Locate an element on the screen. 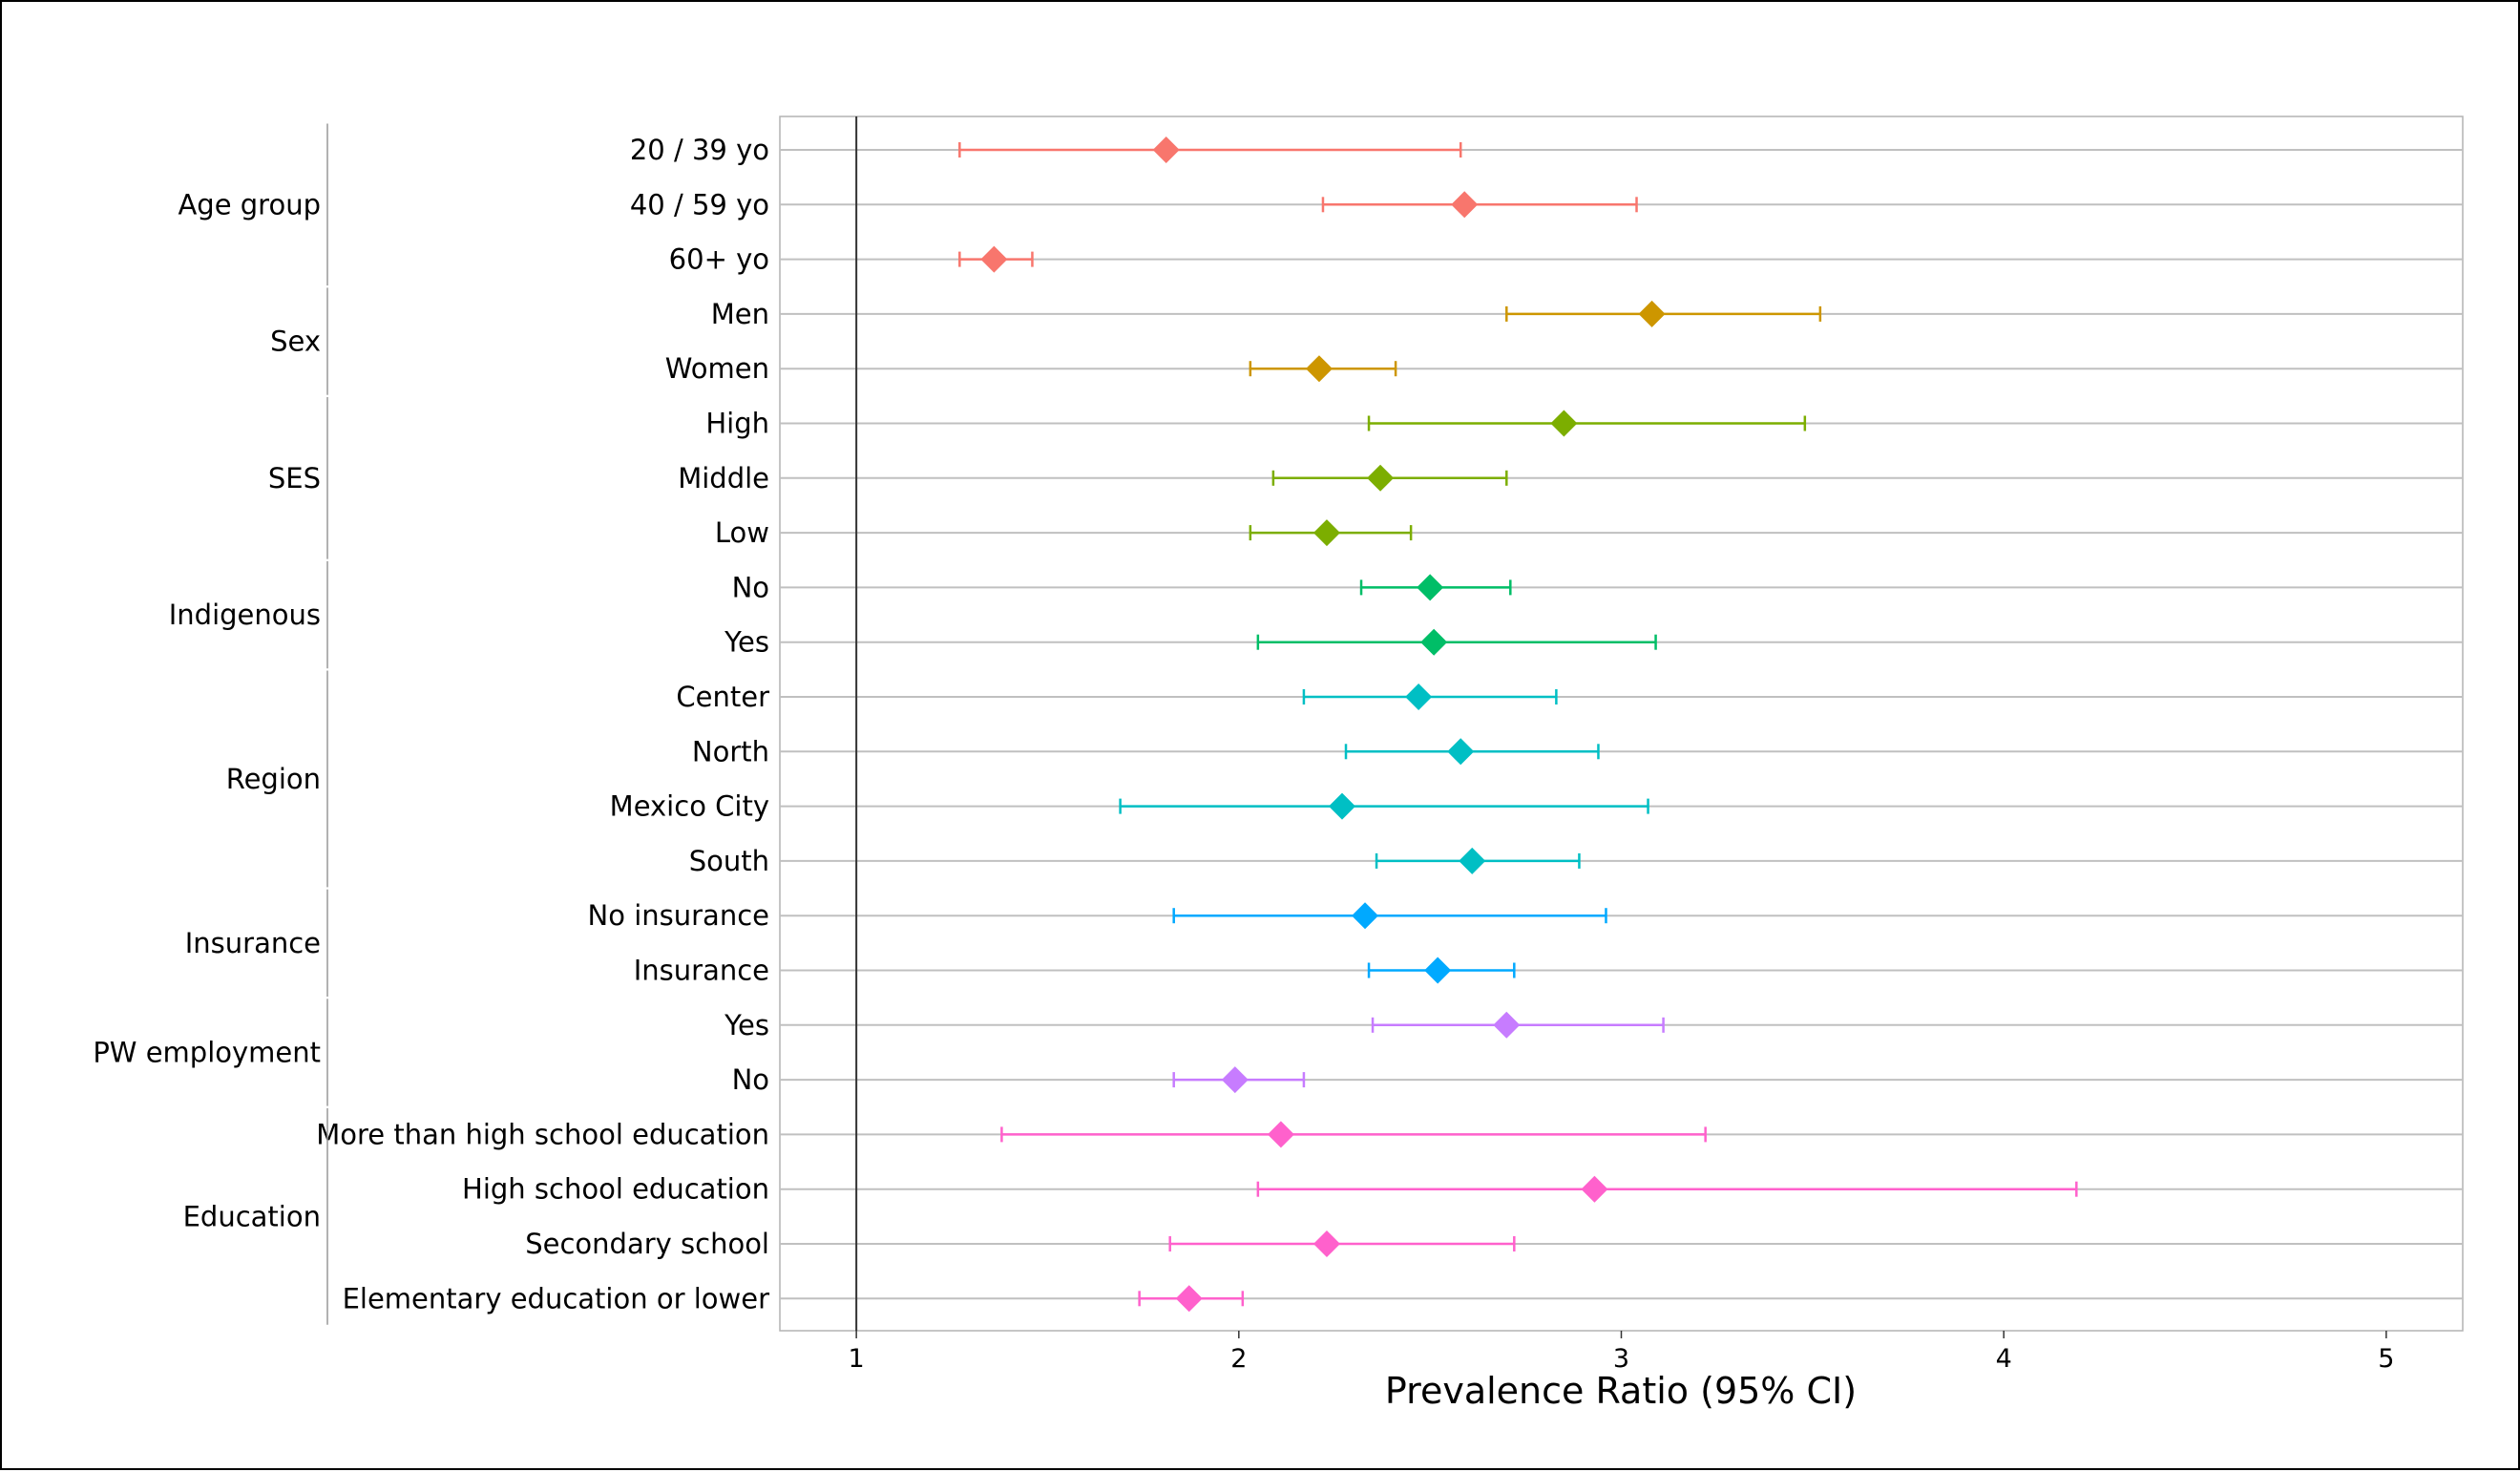 This screenshot has width=2520, height=1472. row-label: More than high school education is located at coordinates (543, 1134).